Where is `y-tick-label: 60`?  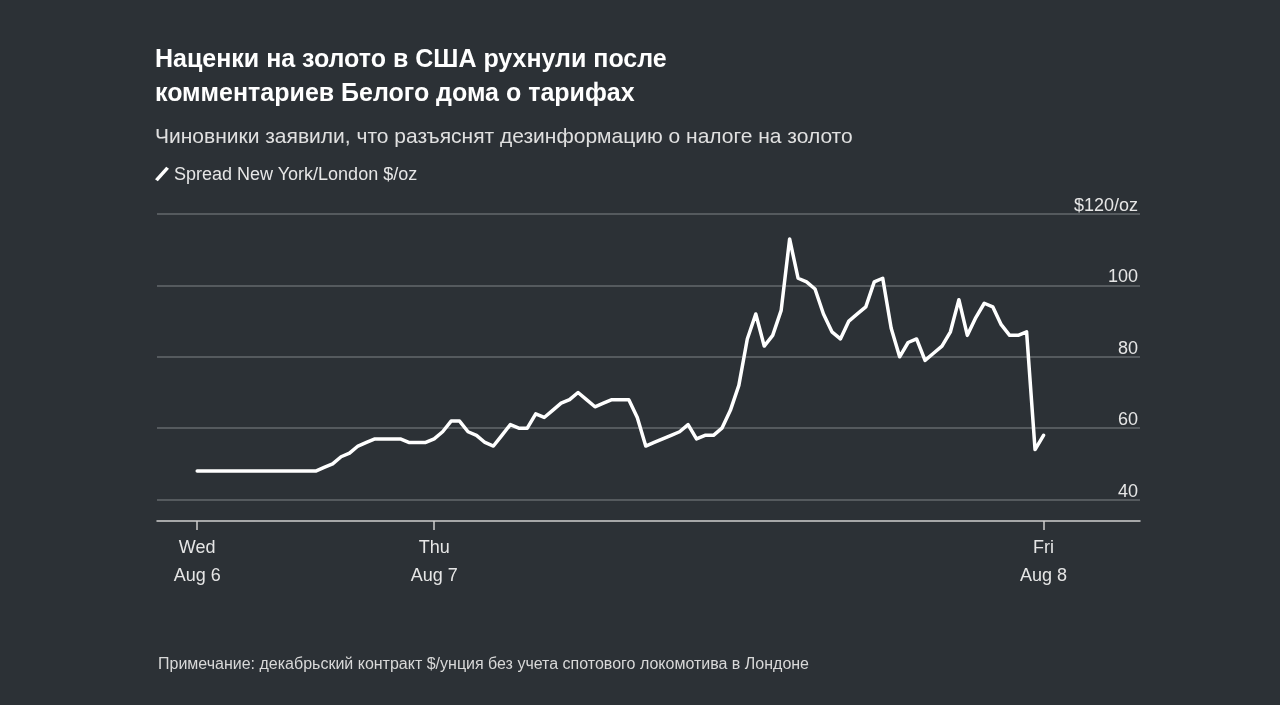 y-tick-label: 60 is located at coordinates (1127, 419).